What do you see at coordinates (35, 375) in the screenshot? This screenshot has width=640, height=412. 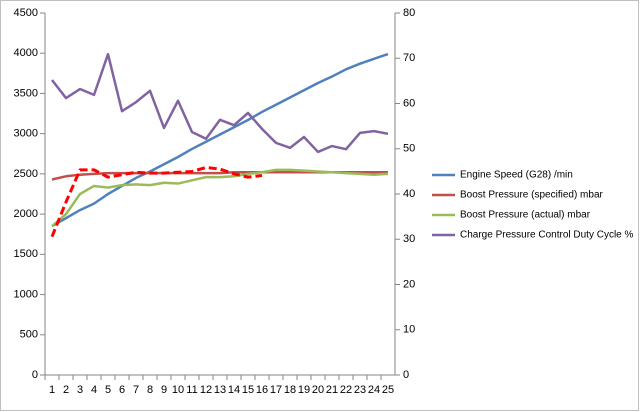 I see `y-tick-label: 0` at bounding box center [35, 375].